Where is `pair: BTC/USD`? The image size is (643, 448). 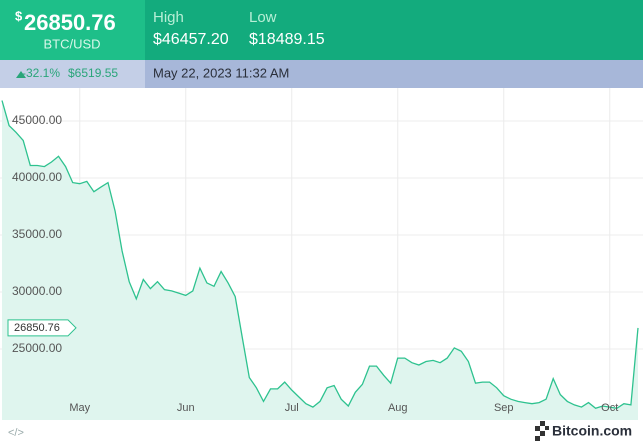
pair: BTC/USD is located at coordinates (71, 43).